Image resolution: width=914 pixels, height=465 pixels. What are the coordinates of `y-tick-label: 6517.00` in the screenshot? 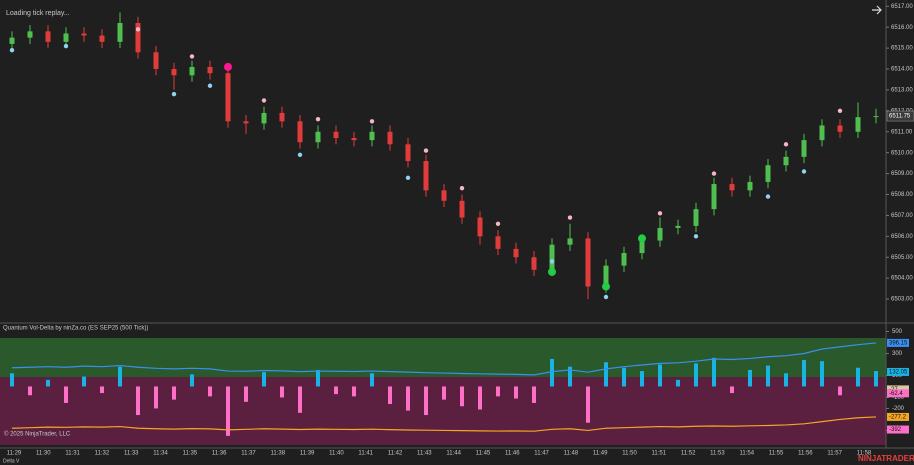 It's located at (902, 7).